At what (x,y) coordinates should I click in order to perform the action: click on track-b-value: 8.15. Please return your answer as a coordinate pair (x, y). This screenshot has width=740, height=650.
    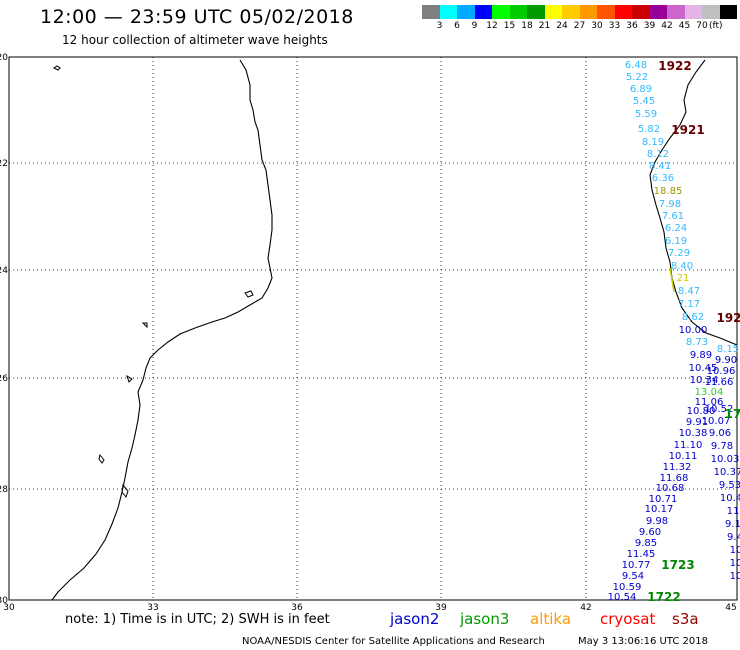
    Looking at the image, I should click on (728, 349).